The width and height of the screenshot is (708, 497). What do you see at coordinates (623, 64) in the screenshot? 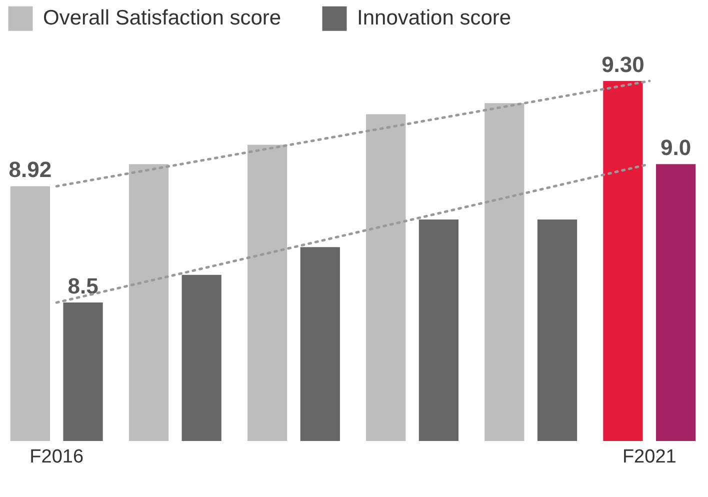
I see `data-label: 9.30` at bounding box center [623, 64].